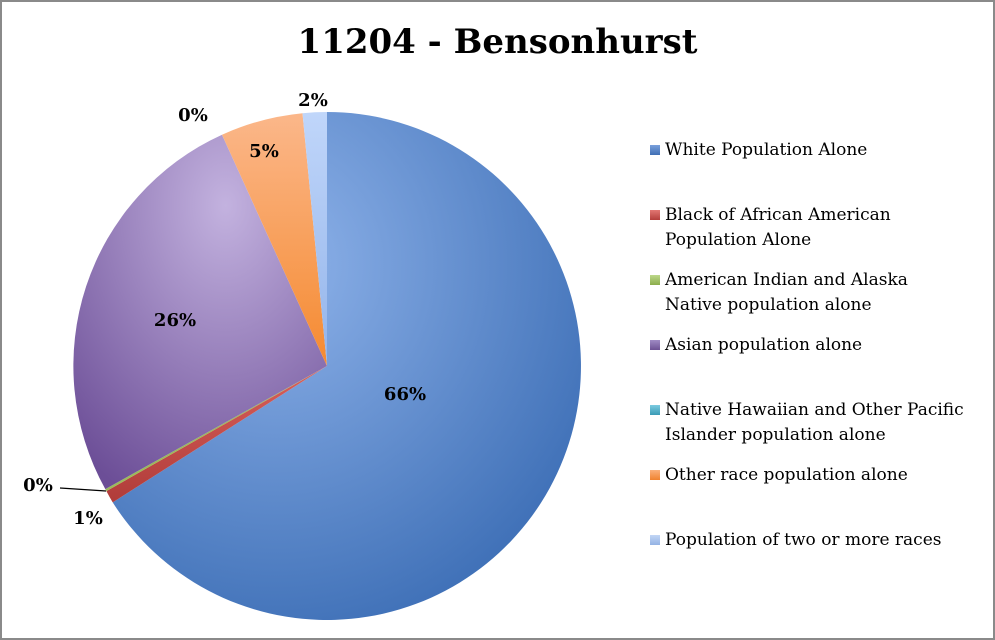 The image size is (995, 640). What do you see at coordinates (405, 394) in the screenshot?
I see `label-white: 66%` at bounding box center [405, 394].